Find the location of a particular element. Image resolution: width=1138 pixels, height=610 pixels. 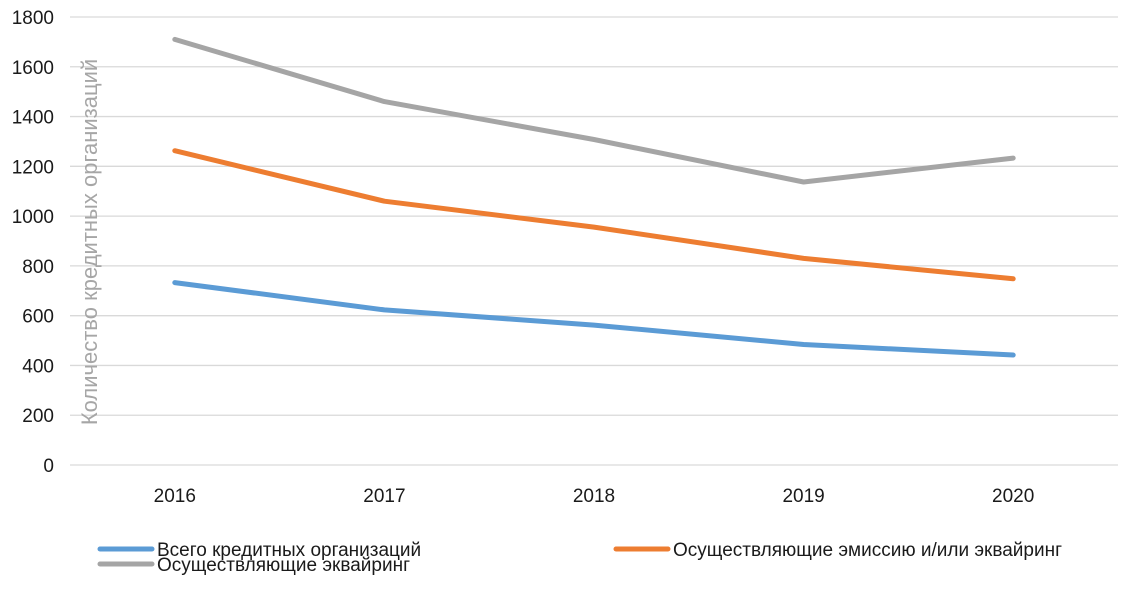

legend-label: Всего кредитных организаций is located at coordinates (289, 550).